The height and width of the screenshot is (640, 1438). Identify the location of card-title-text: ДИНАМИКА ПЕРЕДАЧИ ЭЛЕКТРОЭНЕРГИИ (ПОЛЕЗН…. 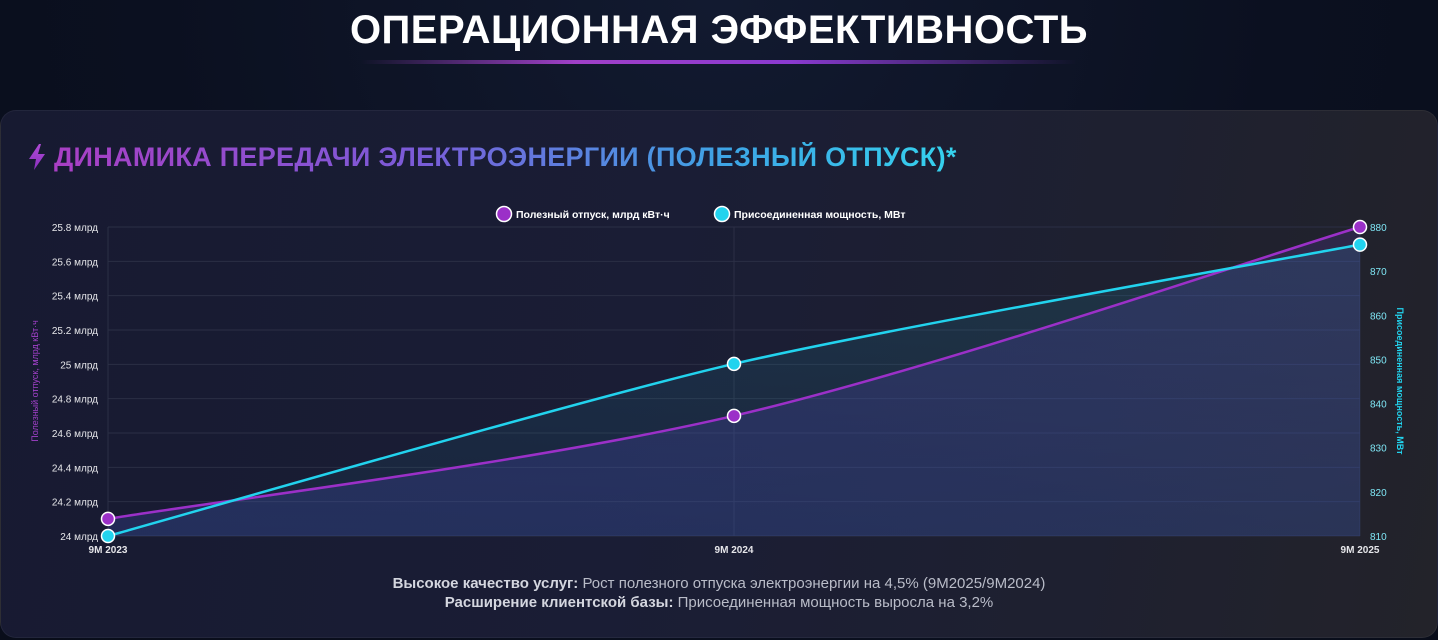
(505, 156).